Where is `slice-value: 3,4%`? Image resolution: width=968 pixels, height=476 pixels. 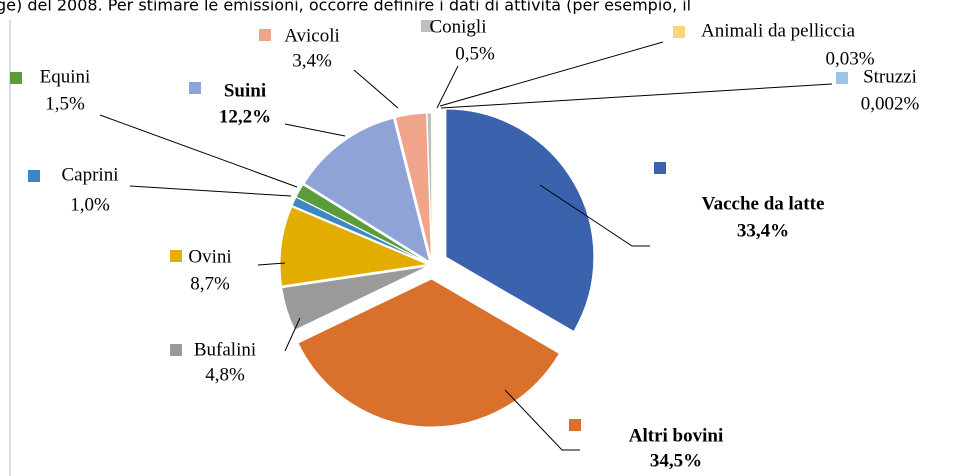 slice-value: 3,4% is located at coordinates (312, 60).